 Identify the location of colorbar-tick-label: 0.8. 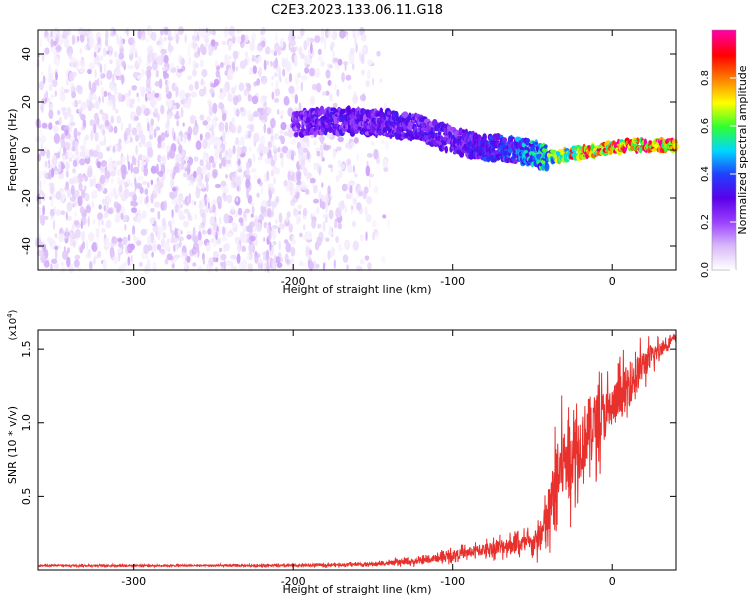
(705, 78).